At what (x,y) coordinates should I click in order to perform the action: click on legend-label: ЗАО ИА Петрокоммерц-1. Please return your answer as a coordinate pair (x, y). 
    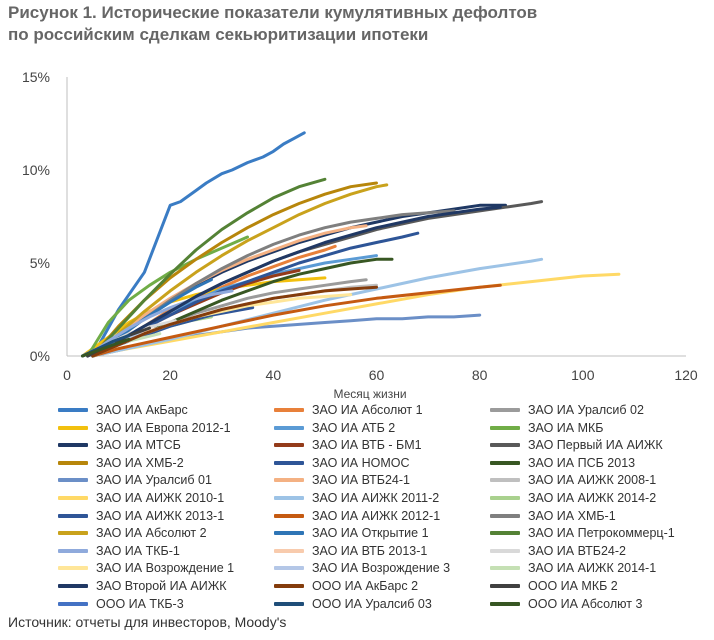
    Looking at the image, I should click on (601, 533).